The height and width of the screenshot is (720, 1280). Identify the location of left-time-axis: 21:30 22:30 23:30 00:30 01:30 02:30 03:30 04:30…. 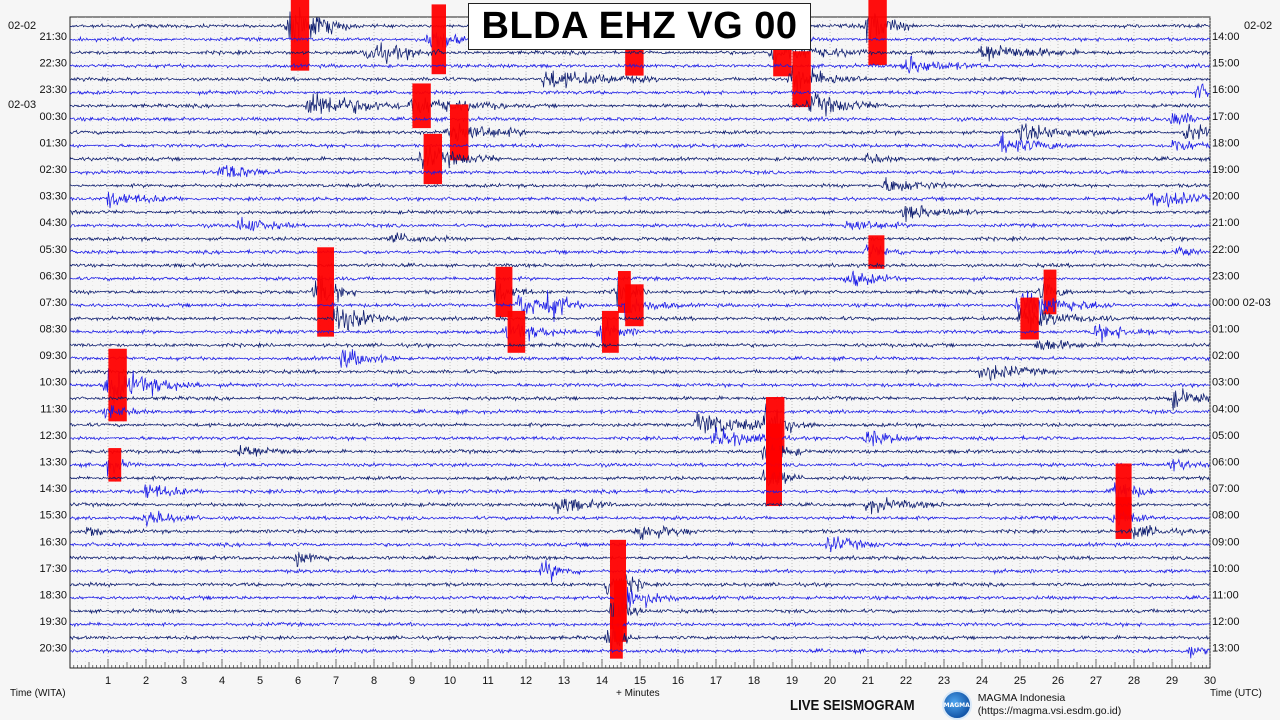
(53, 343).